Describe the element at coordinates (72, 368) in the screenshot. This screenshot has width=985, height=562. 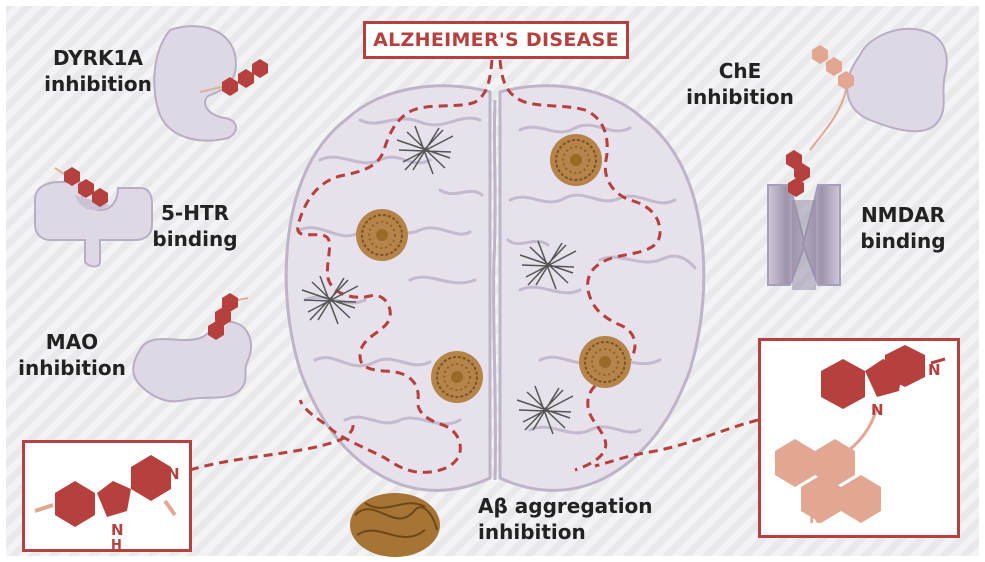
I see `label-mao-line2: inhibition` at that location.